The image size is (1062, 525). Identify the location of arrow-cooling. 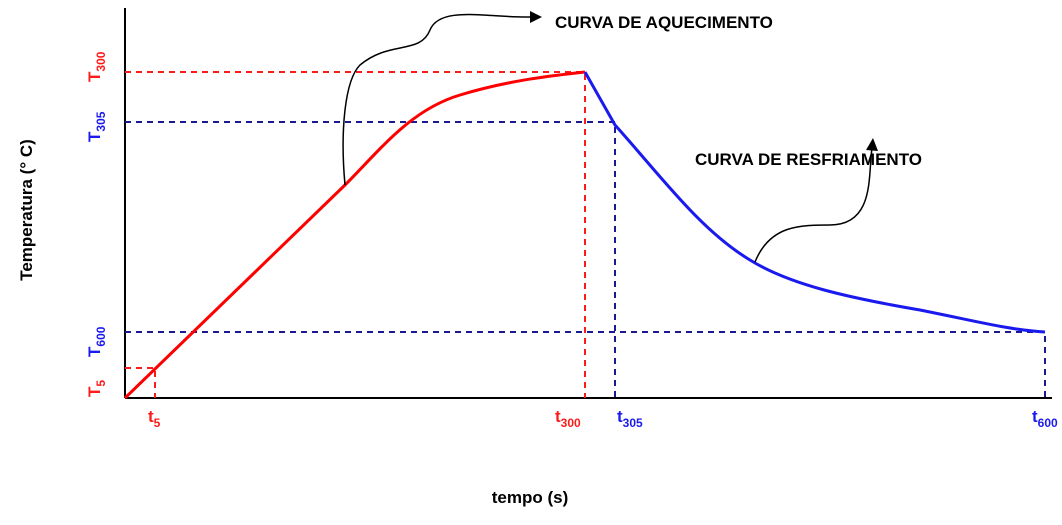
(813, 205).